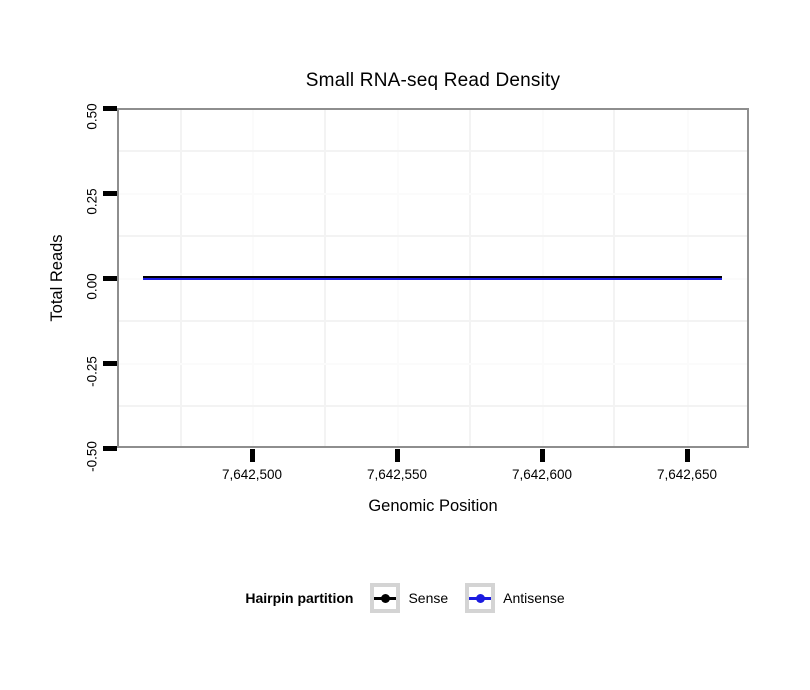 This screenshot has width=810, height=690. I want to click on legend-item-antisense: Antisense, so click(515, 598).